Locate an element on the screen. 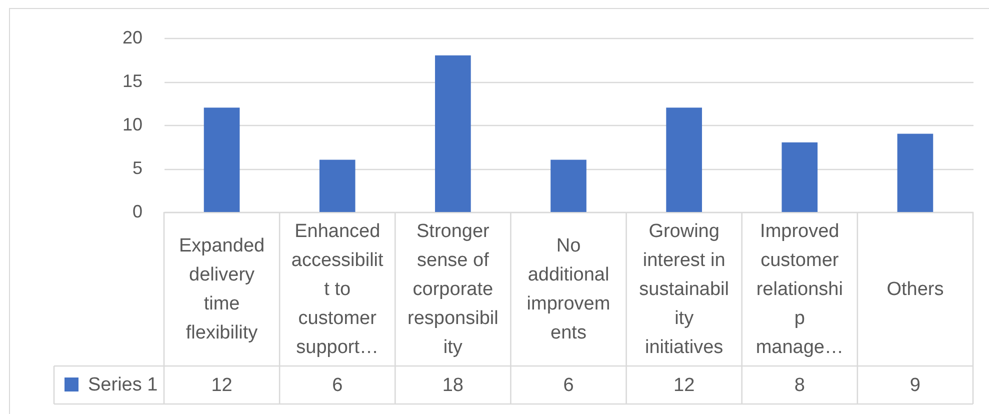 Image resolution: width=989 pixels, height=414 pixels. x-tick-label: Stronger sense of corporate responsibil ity is located at coordinates (453, 289).